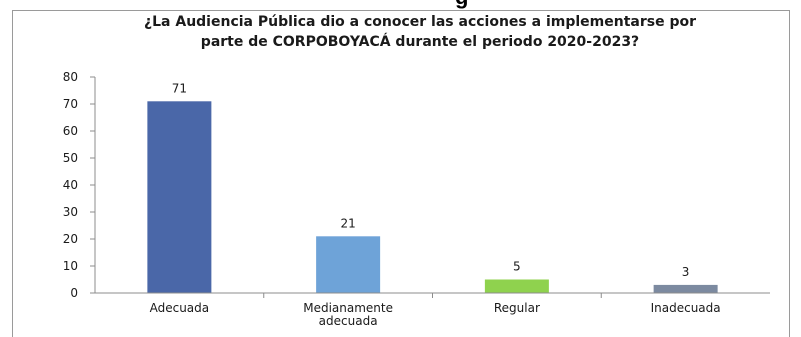 The width and height of the screenshot is (801, 337). I want to click on y-tick-label: 40, so click(70, 185).